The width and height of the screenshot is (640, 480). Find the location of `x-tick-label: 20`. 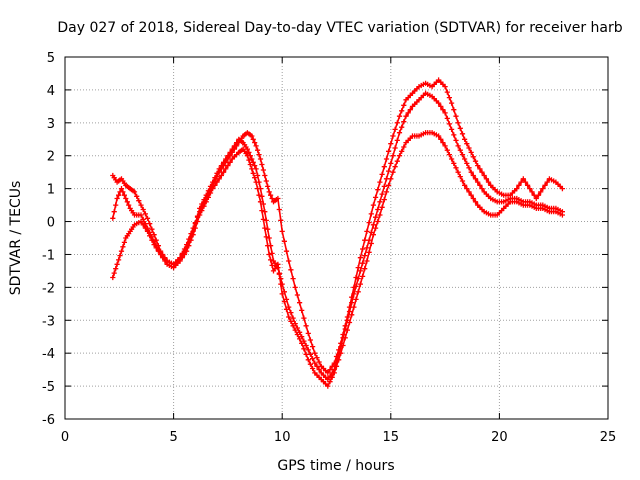

x-tick-label: 20 is located at coordinates (499, 437).